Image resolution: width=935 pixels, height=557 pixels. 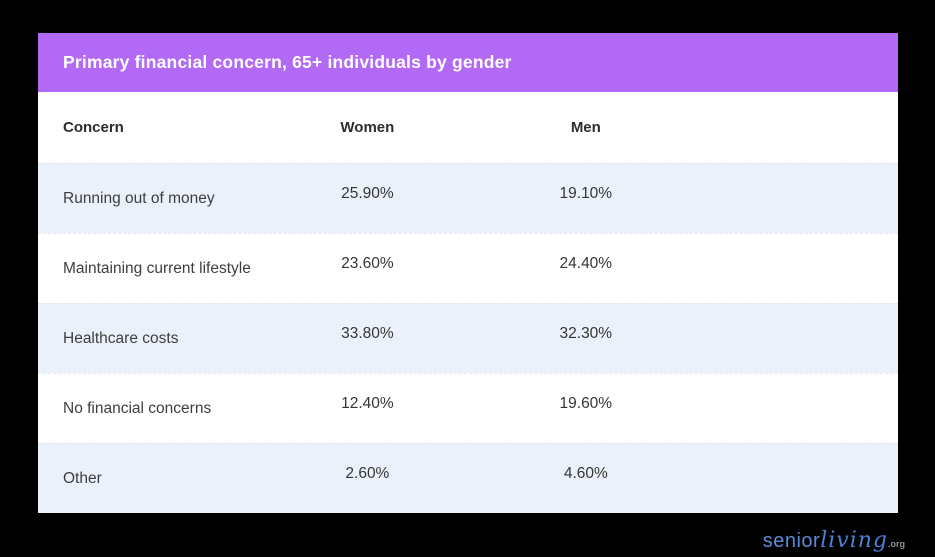 I want to click on men-value: 32.30%, so click(x=586, y=333).